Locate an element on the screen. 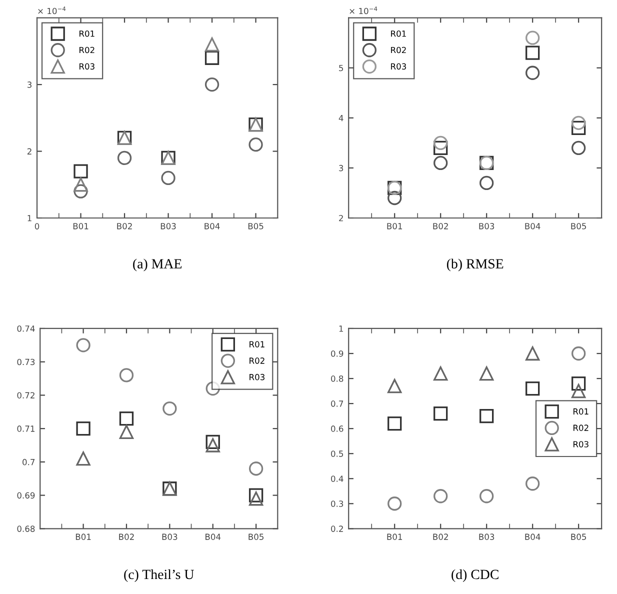 The width and height of the screenshot is (617, 594). text: 0 is located at coordinates (37, 226).